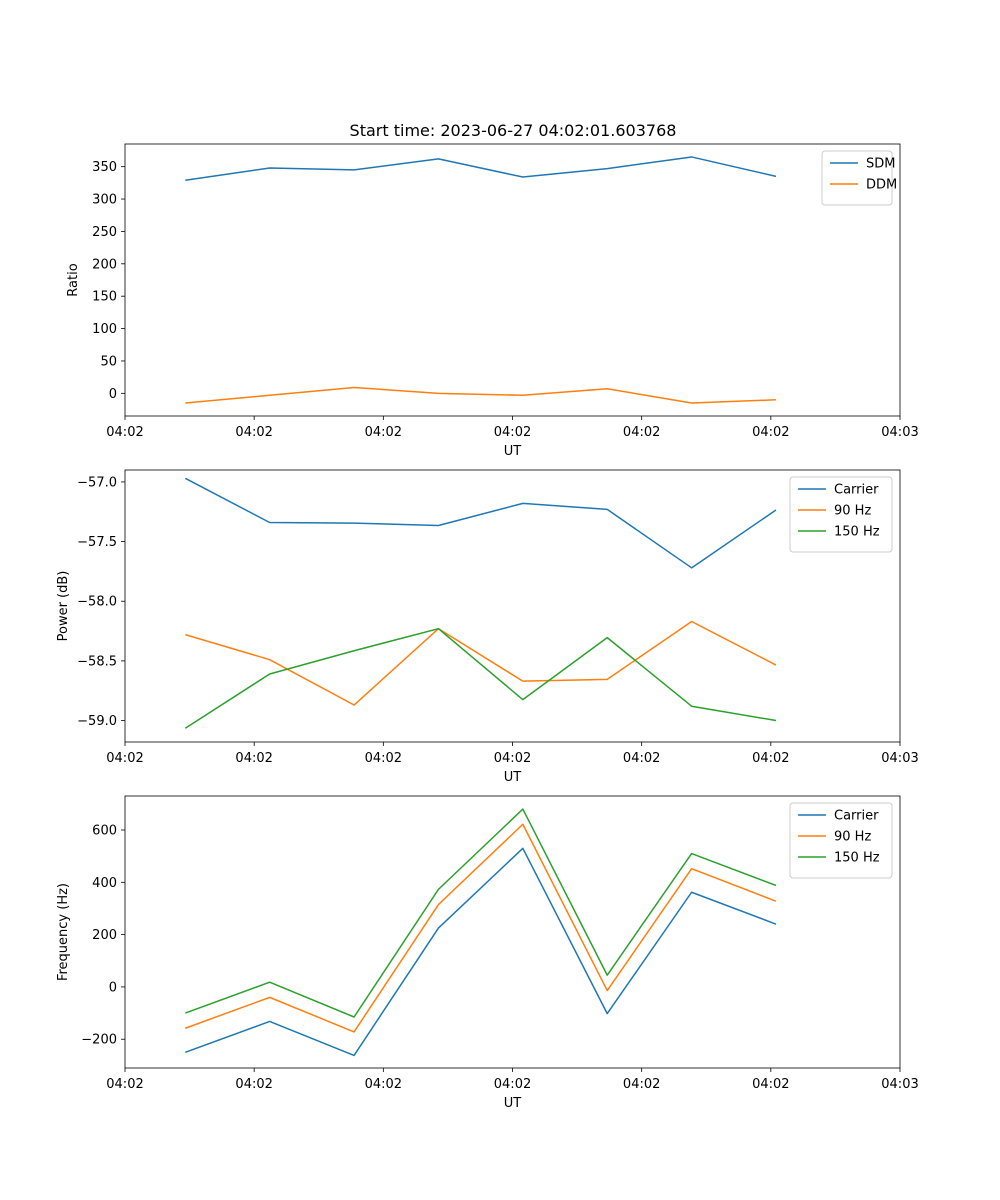  I want to click on x-tick-label-3-5: 04:02, so click(641, 1084).